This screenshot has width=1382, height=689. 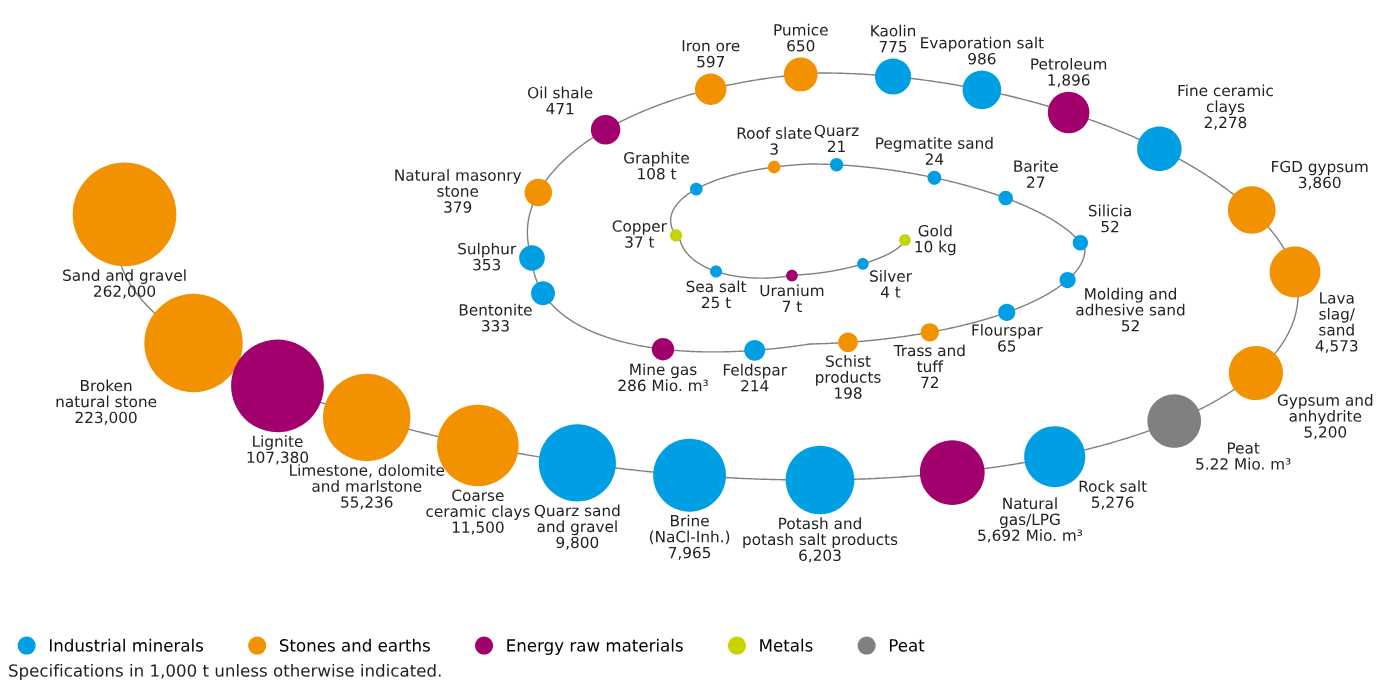 I want to click on category-label: Petroleum, so click(x=1069, y=63).